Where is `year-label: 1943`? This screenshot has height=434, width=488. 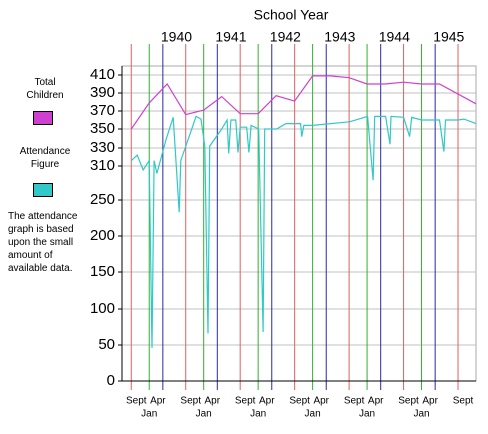
year-label: 1943 is located at coordinates (339, 37).